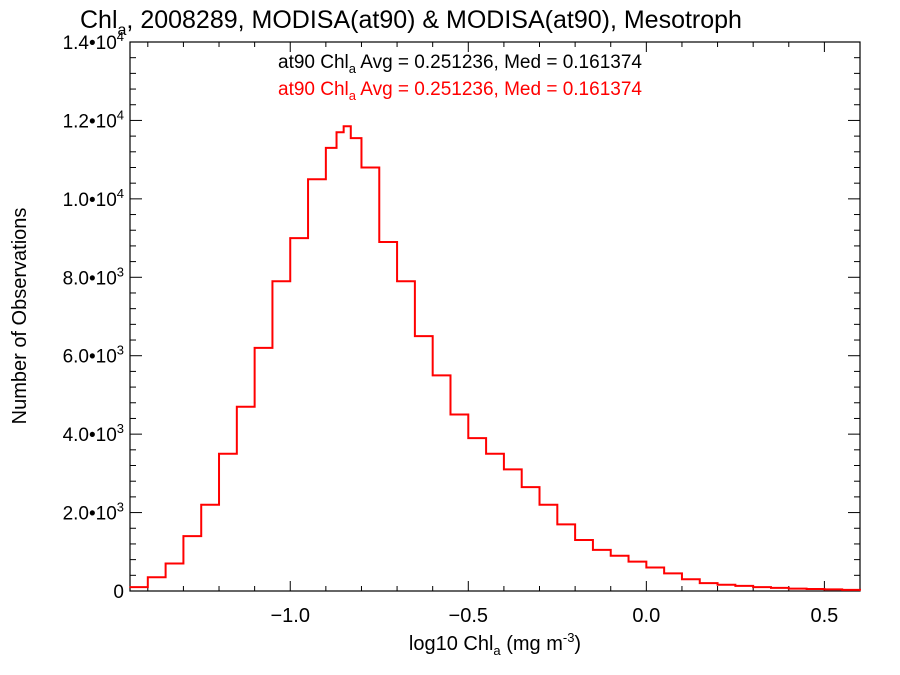  What do you see at coordinates (93, 276) in the screenshot?
I see `y-tick-label: 8.0•103` at bounding box center [93, 276].